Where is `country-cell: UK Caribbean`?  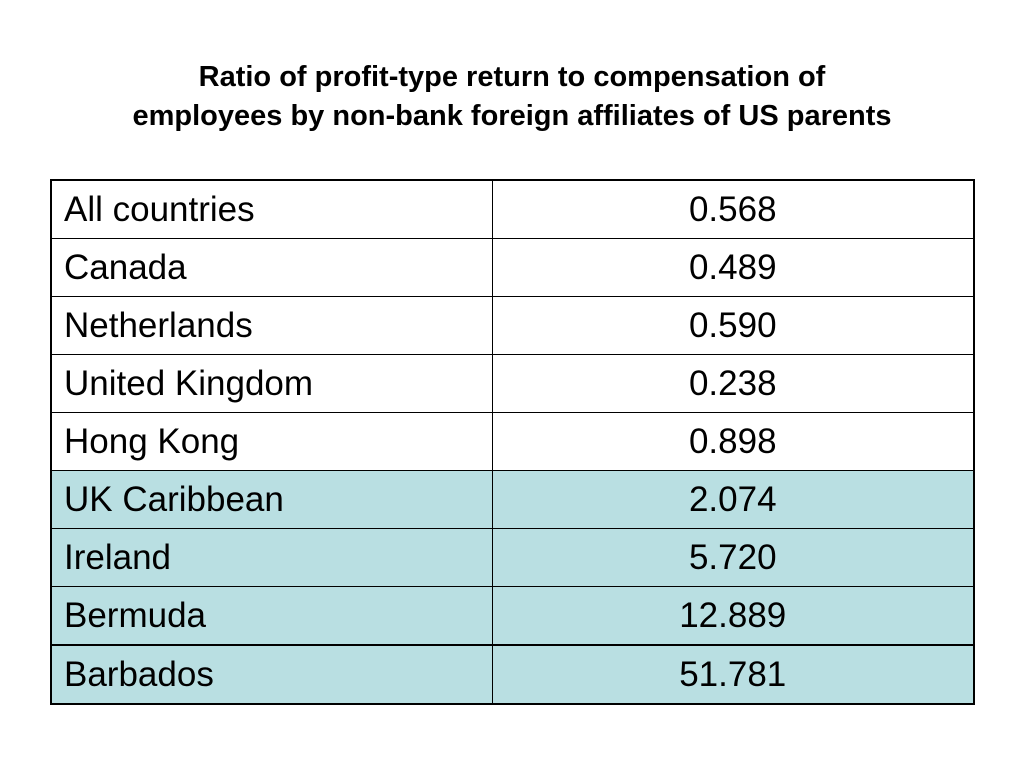 country-cell: UK Caribbean is located at coordinates (271, 499).